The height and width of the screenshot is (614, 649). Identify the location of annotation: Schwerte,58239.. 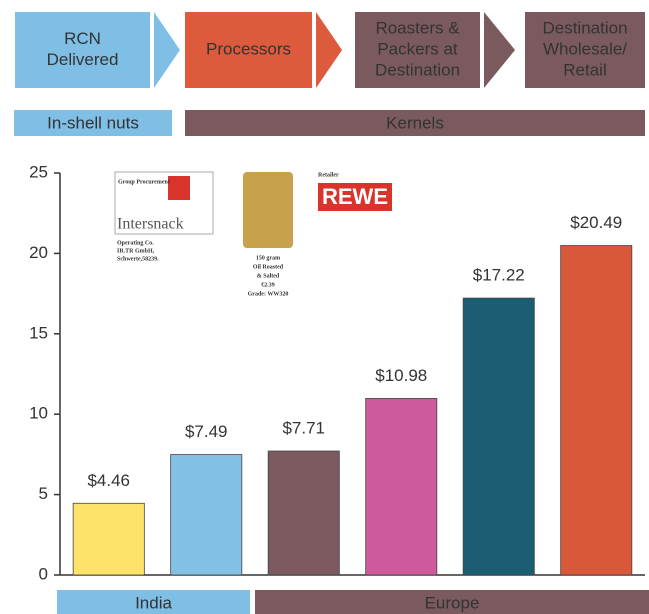
(138, 259).